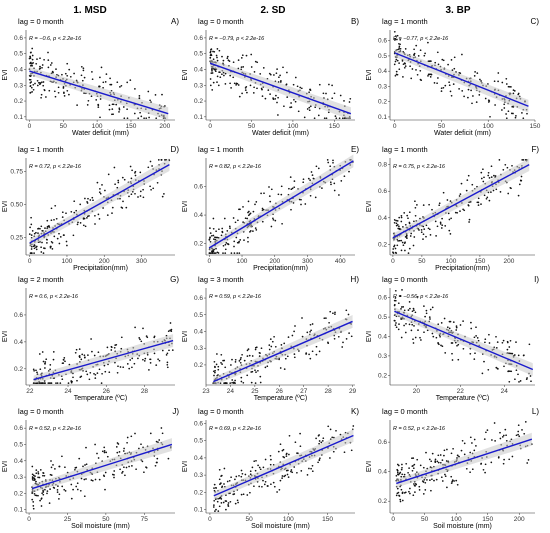  What do you see at coordinates (99, 203) in the screenshot?
I see `confidence-band` at bounding box center [99, 203].